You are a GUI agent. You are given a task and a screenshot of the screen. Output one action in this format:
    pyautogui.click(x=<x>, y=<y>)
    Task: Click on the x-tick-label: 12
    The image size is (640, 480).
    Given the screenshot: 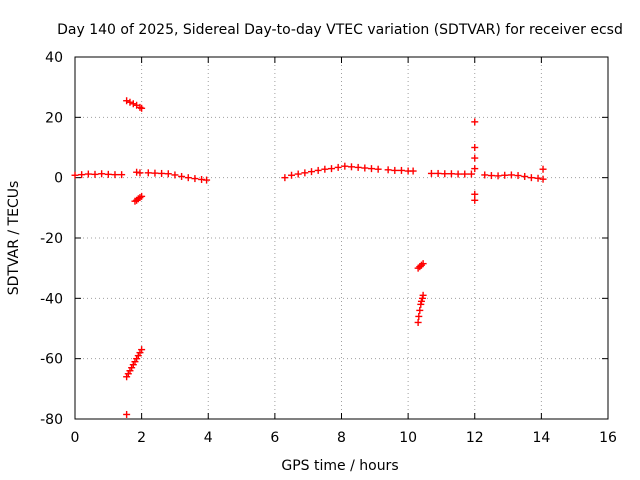 What is the action you would take?
    pyautogui.click(x=475, y=438)
    